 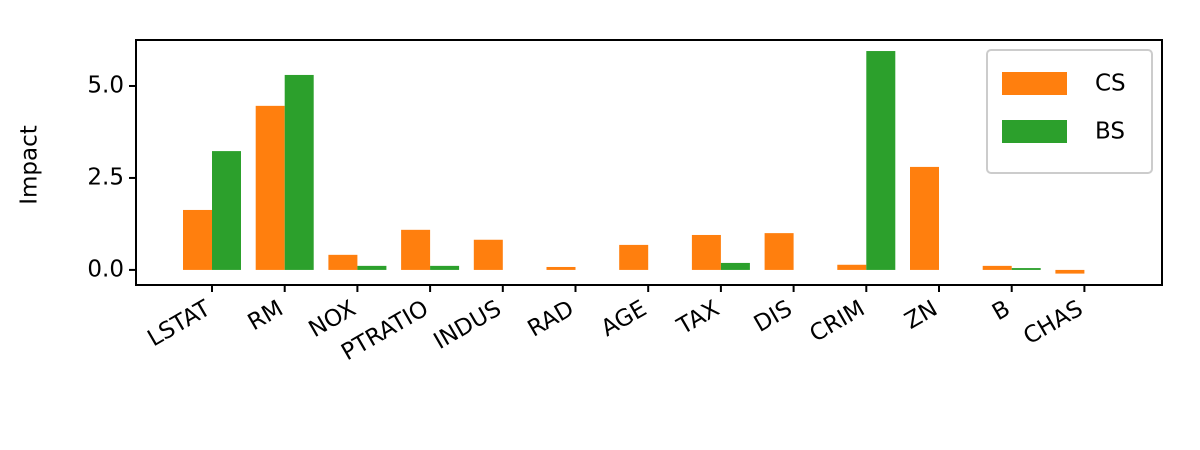 What do you see at coordinates (105, 269) in the screenshot?
I see `y-tick-label: 0.0` at bounding box center [105, 269].